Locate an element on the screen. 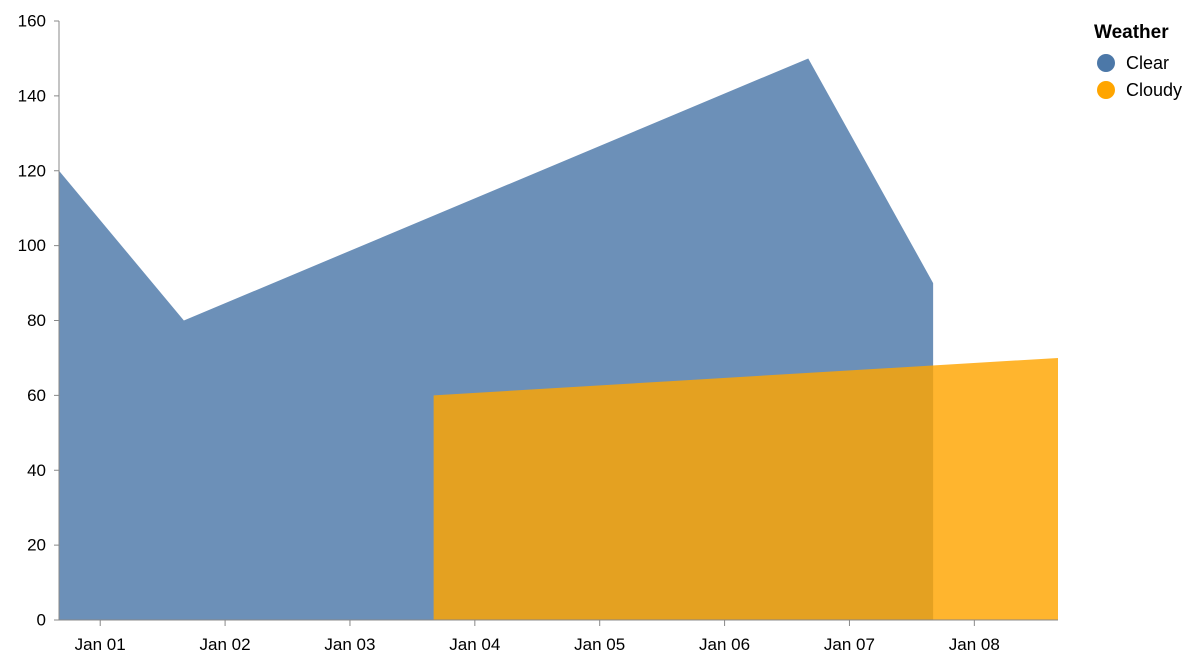 Image resolution: width=1200 pixels, height=664 pixels. legend: Weather Clear Cloudy is located at coordinates (1138, 61).